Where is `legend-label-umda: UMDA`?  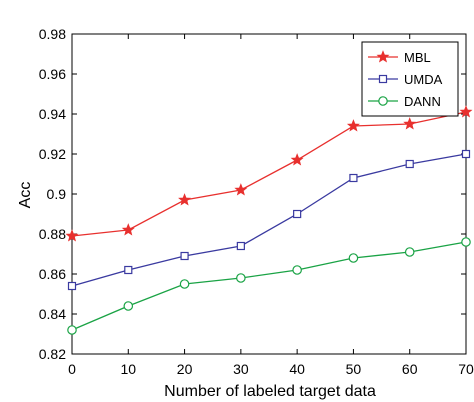 legend-label-umda: UMDA is located at coordinates (423, 79).